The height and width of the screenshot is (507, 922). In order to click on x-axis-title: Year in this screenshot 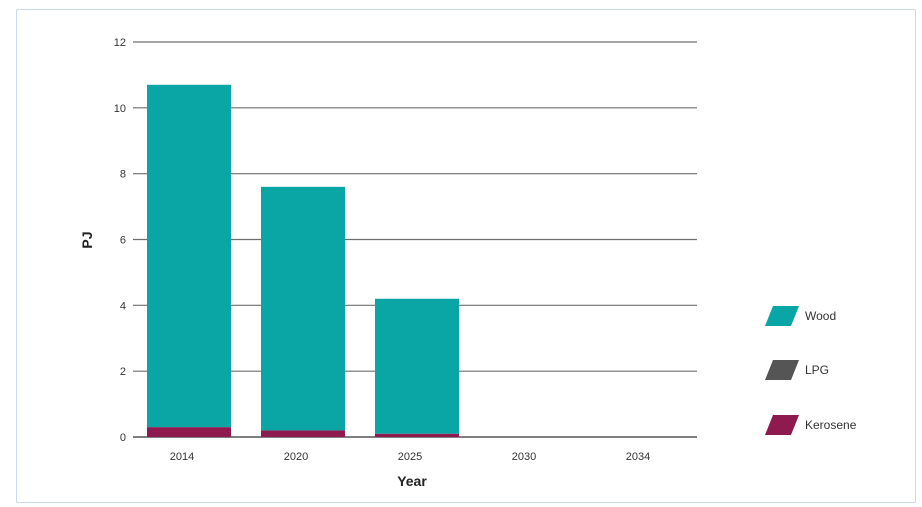, I will do `click(412, 481)`.